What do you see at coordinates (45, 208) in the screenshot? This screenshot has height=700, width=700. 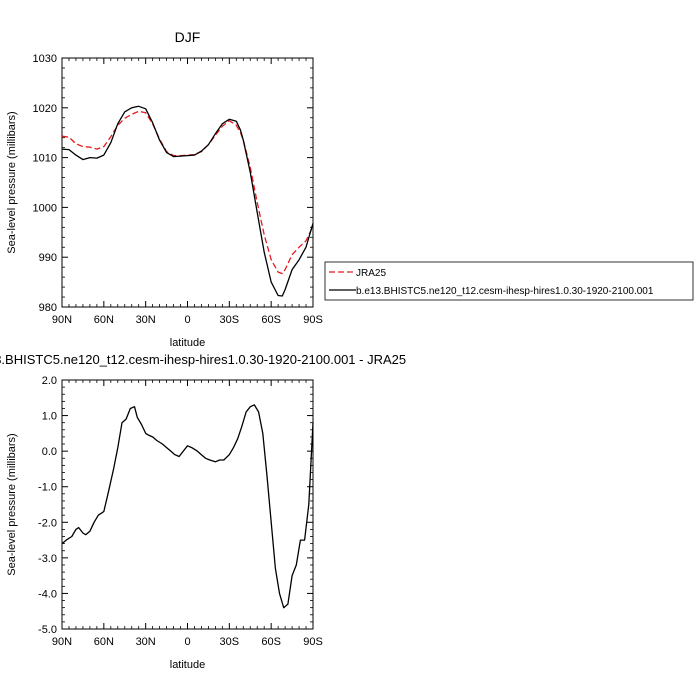 I see `y-tick-label: 1000` at bounding box center [45, 208].